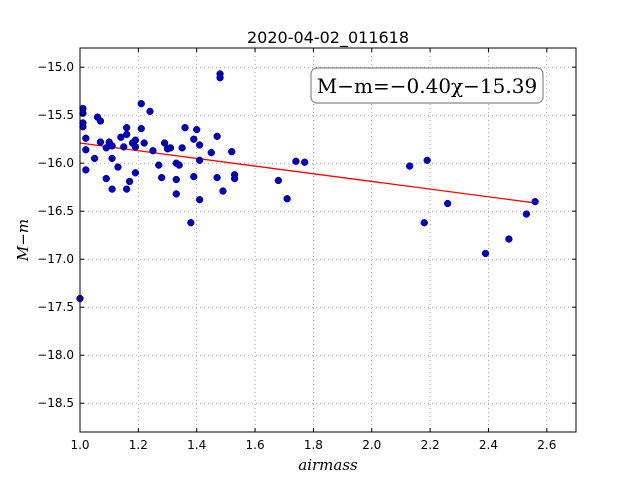 This screenshot has width=640, height=480. What do you see at coordinates (55, 67) in the screenshot?
I see `y-tick-label: −15.0` at bounding box center [55, 67].